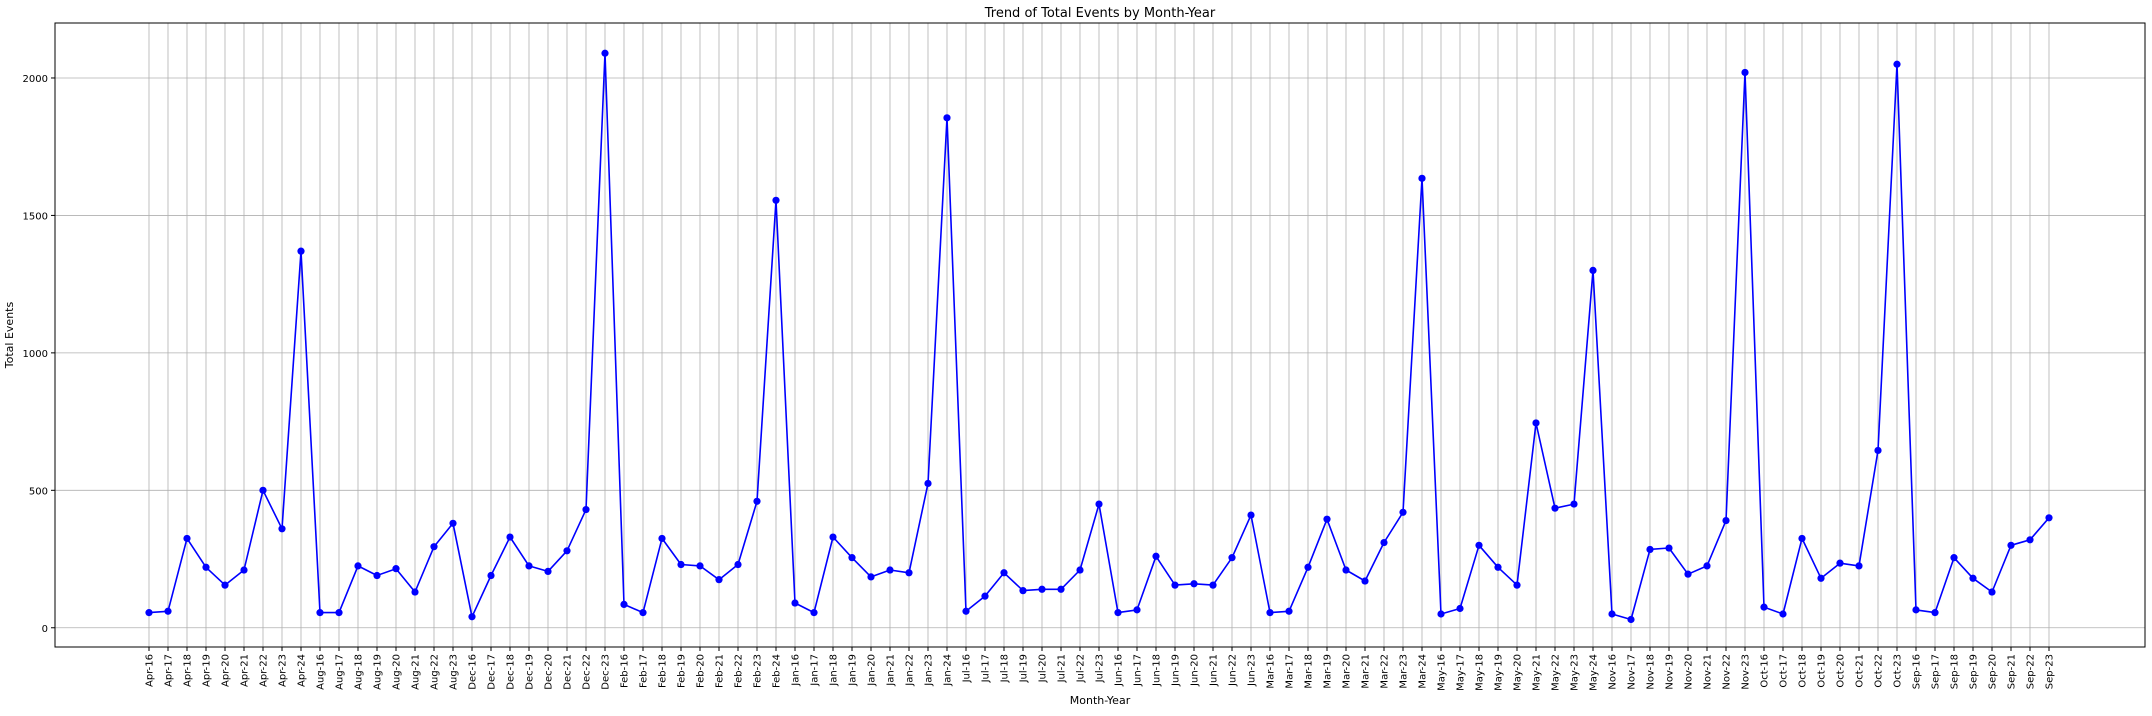 This screenshot has width=2152, height=716. Describe the element at coordinates (815, 670) in the screenshot. I see `x-tick-label: Jan-17` at that location.